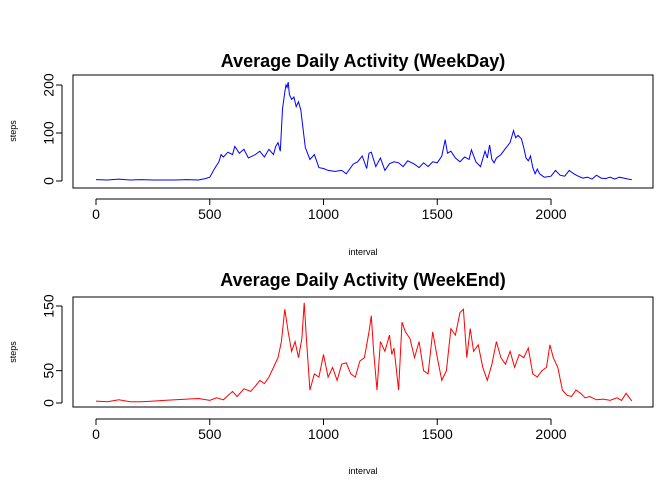 This screenshot has height=480, width=672. I want to click on weekend-x-axis: 0 500 1000 1500 2000, so click(329, 430).